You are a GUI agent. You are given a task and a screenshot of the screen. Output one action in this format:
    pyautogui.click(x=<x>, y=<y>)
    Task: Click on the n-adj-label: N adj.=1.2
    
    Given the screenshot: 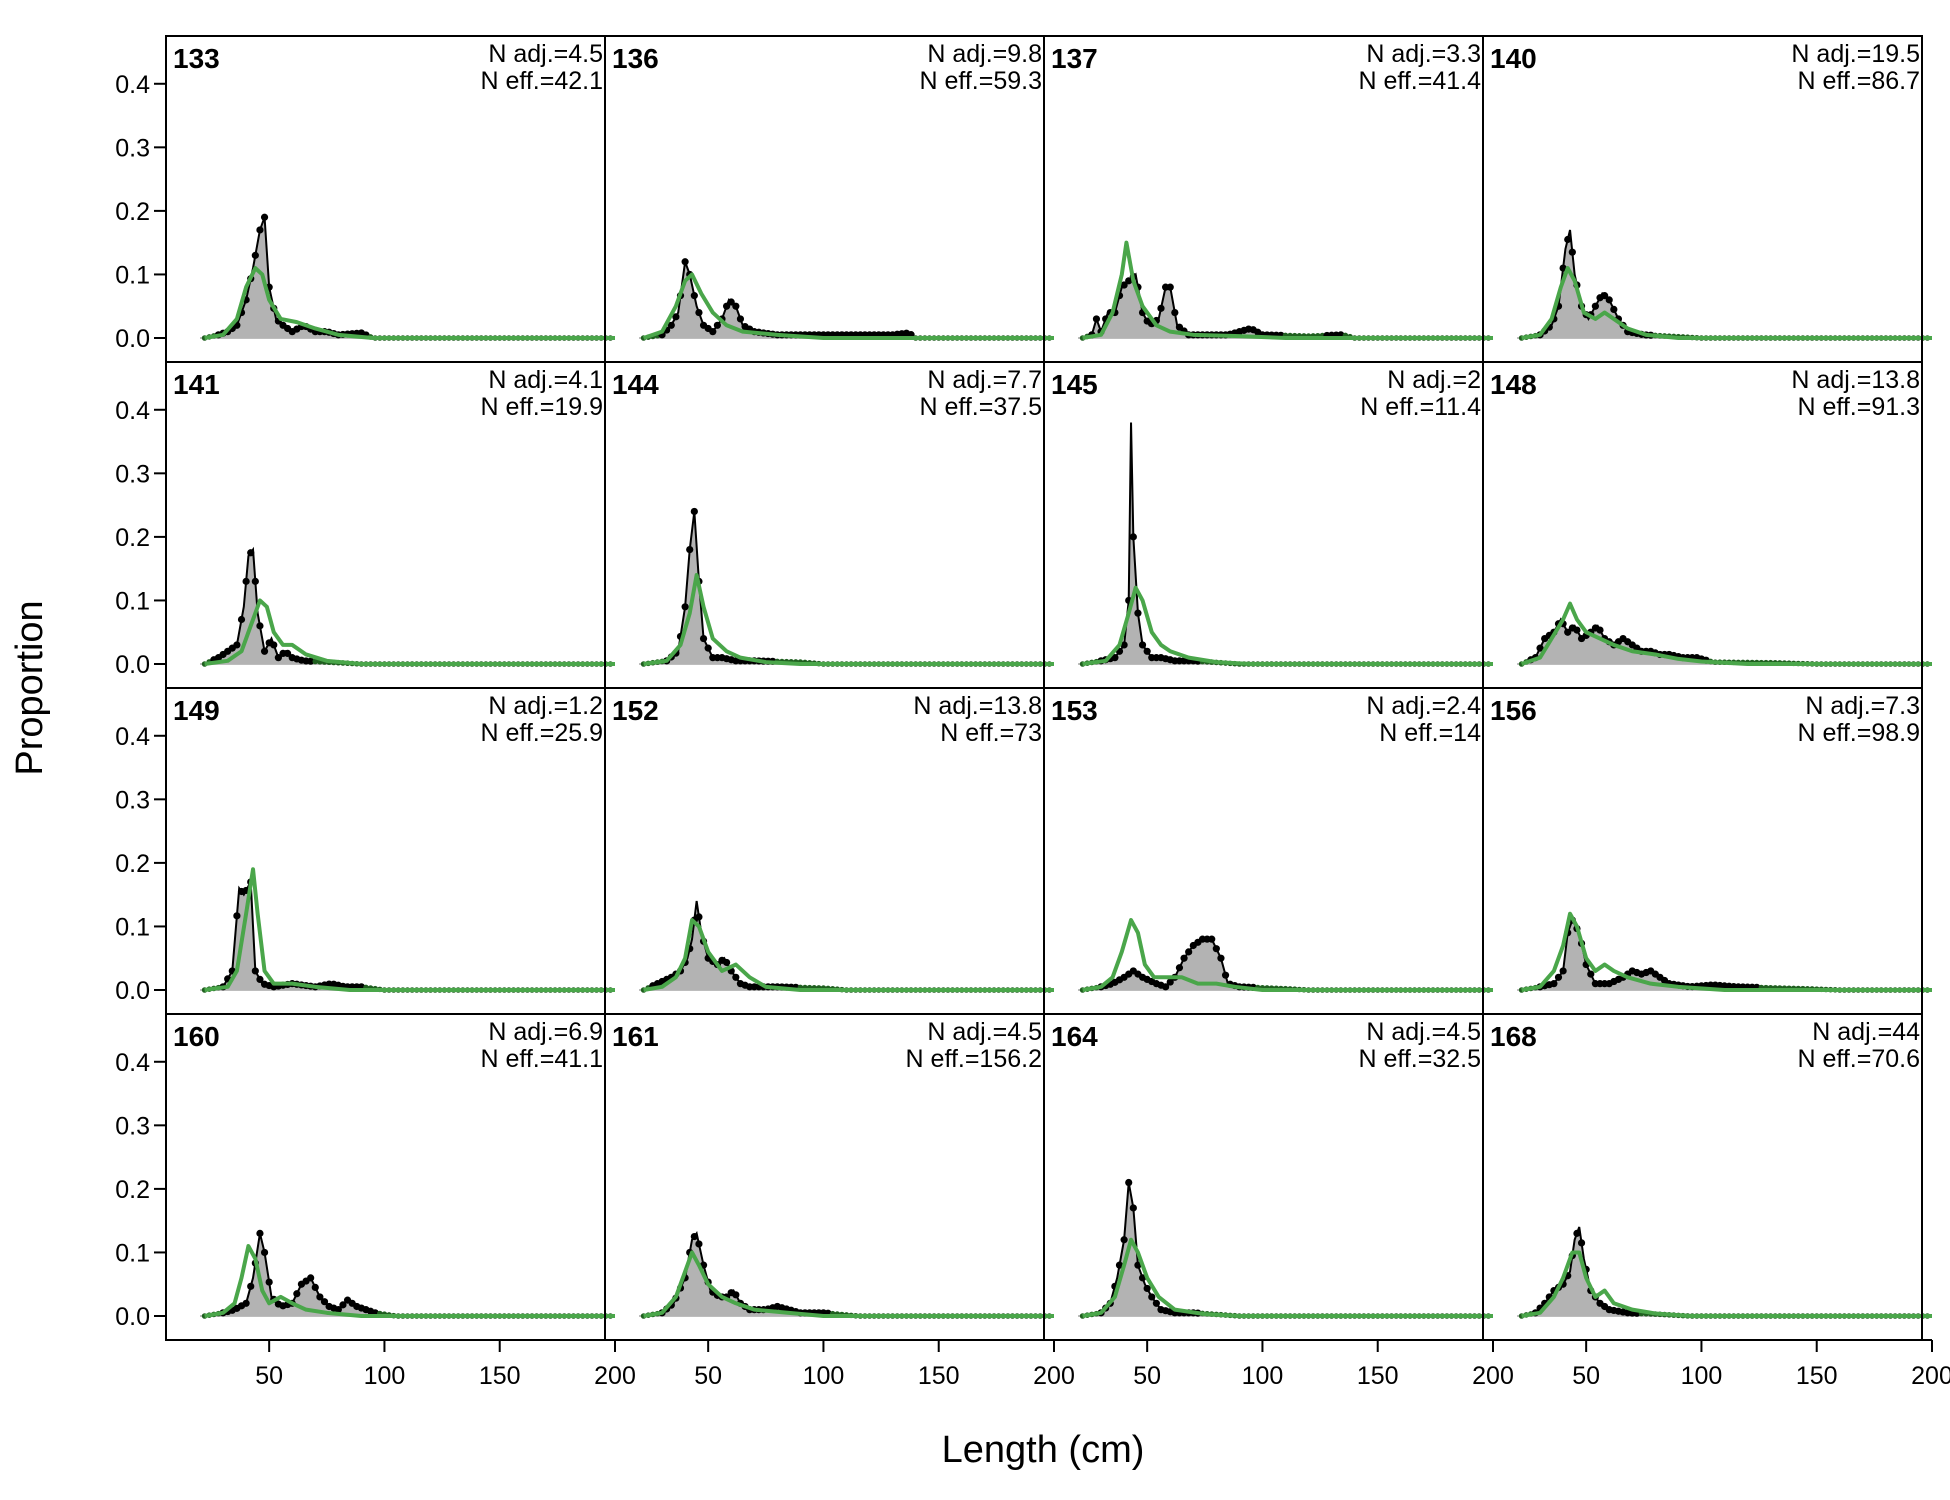 What is the action you would take?
    pyautogui.click(x=545, y=706)
    